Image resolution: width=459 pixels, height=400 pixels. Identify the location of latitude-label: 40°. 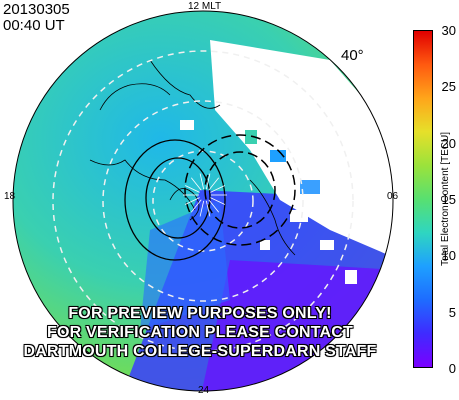
(352, 55).